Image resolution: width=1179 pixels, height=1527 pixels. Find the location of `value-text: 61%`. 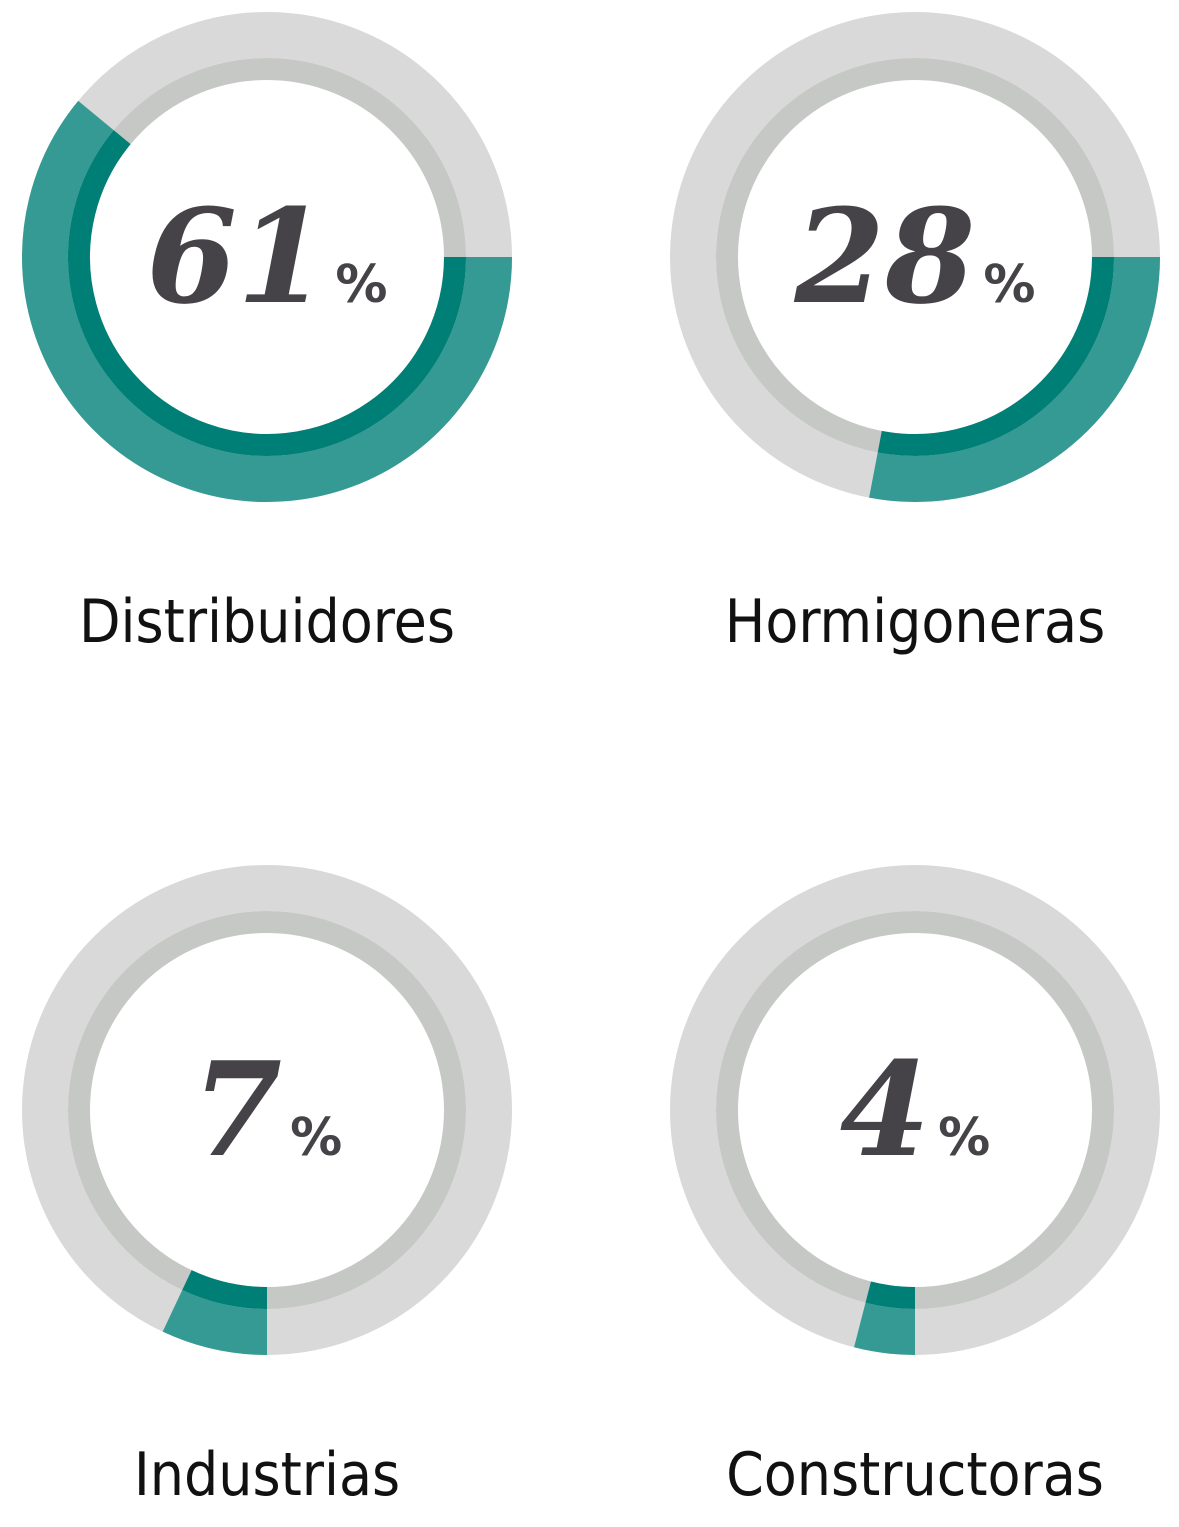

value-text: 61% is located at coordinates (266, 256).